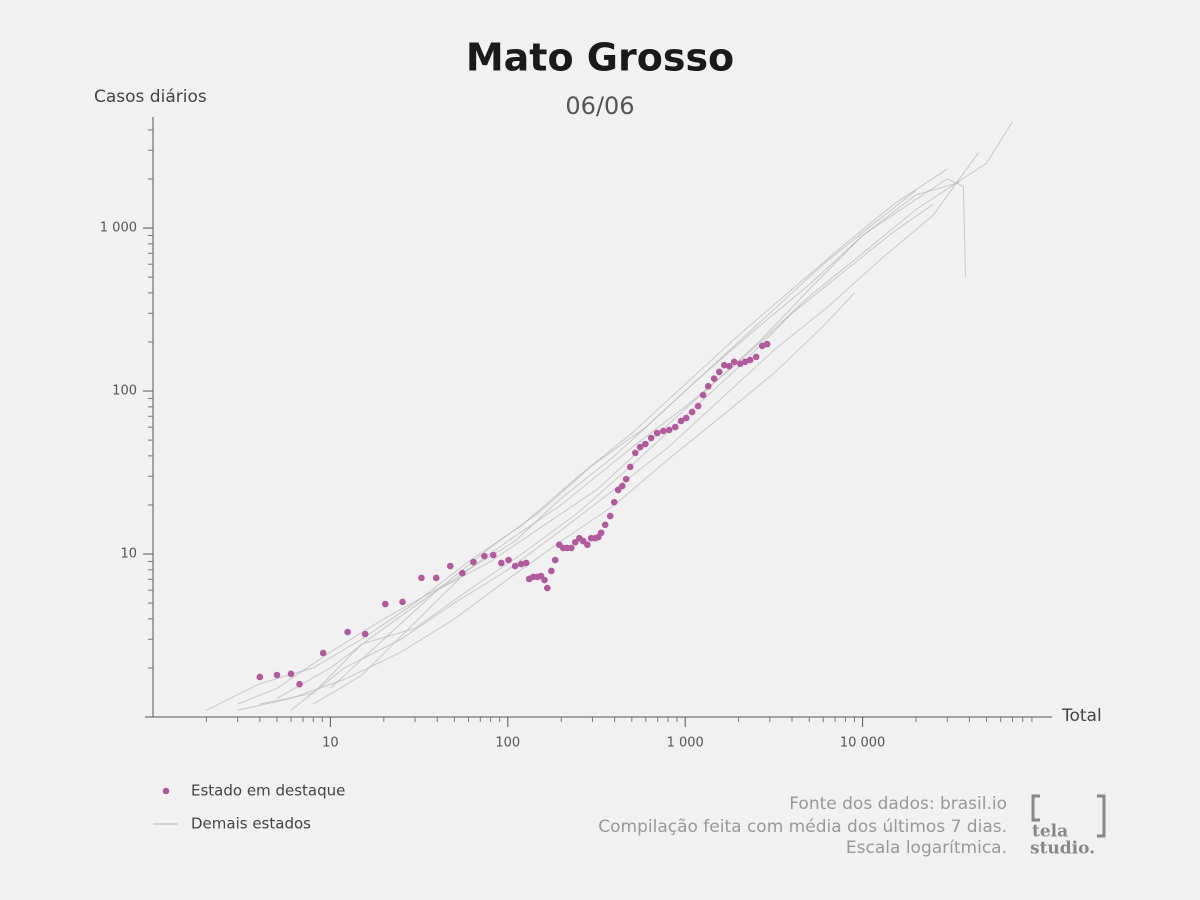 This screenshot has height=900, width=1200. I want to click on y-axis-label: Casos diários, so click(150, 97).